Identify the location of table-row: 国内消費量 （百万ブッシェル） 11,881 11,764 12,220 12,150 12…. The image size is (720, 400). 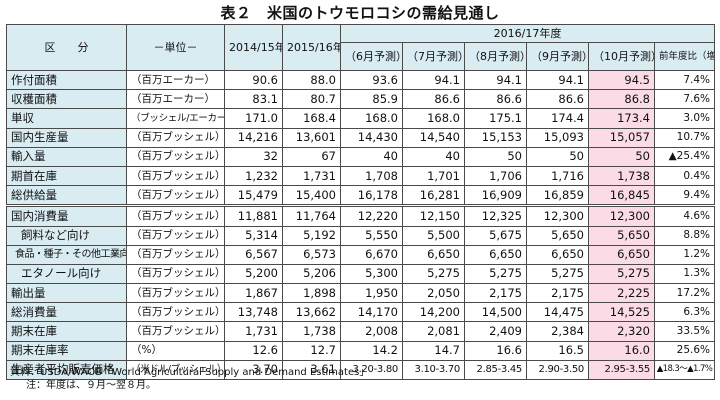
(361, 215).